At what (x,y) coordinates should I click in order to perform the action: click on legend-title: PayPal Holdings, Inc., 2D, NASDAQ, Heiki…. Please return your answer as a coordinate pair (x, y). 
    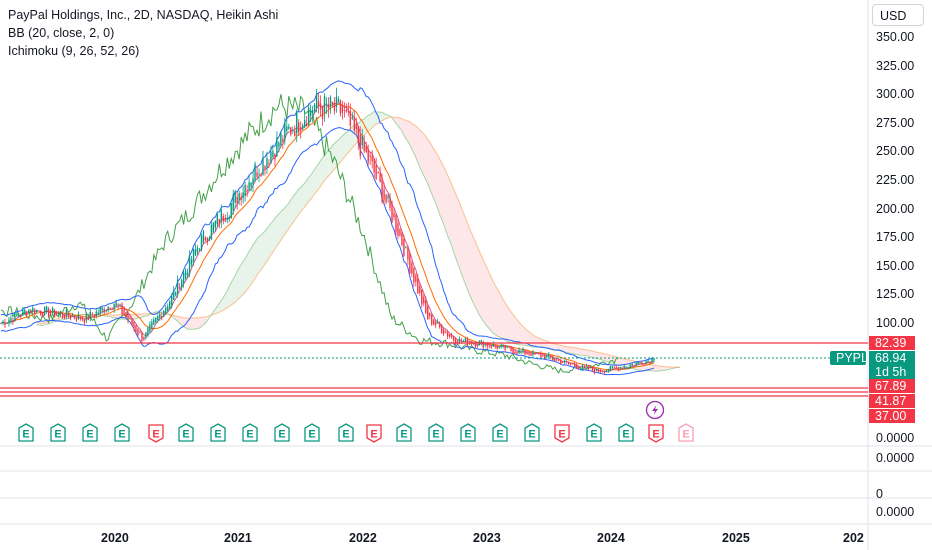
    Looking at the image, I should click on (143, 15).